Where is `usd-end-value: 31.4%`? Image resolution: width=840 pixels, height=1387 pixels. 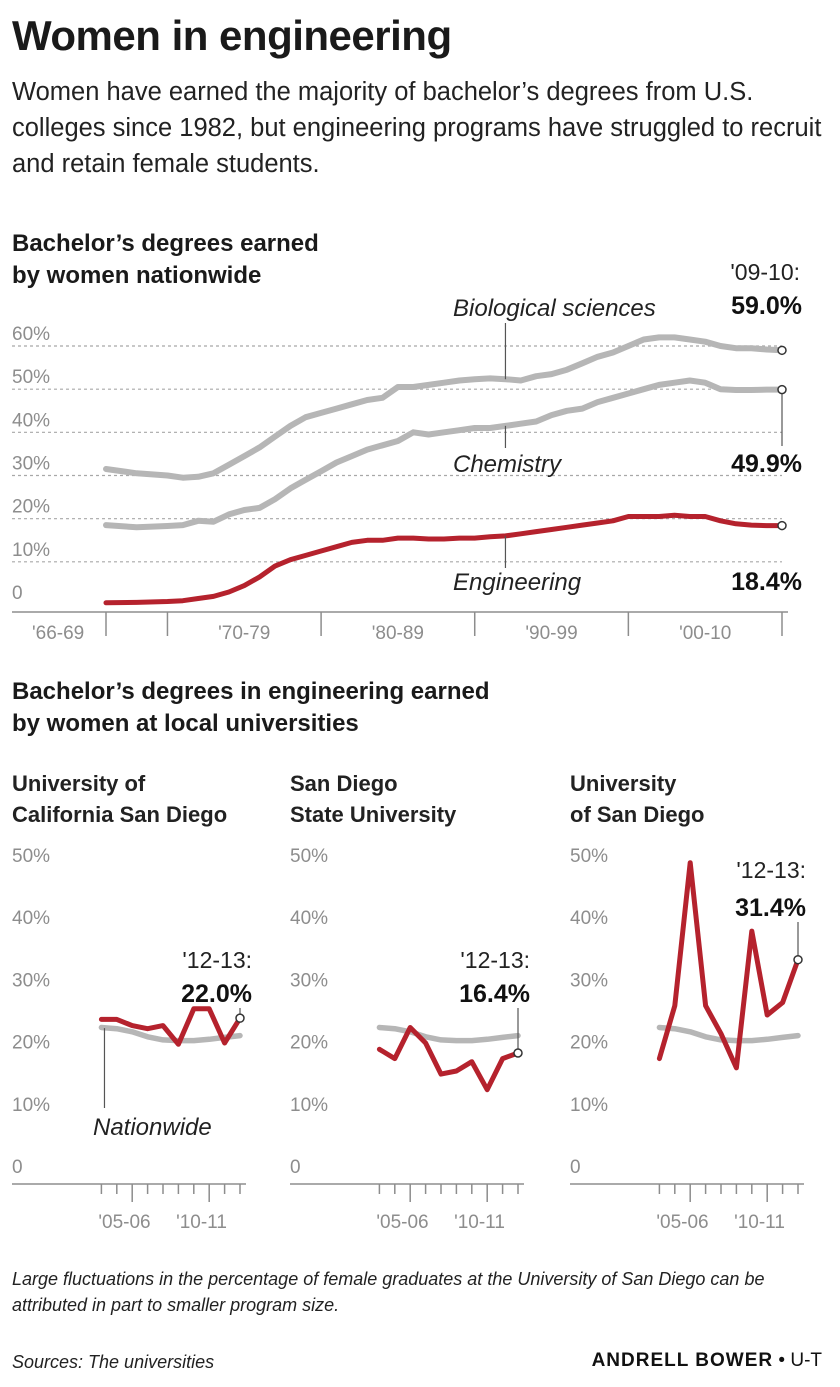 usd-end-value: 31.4% is located at coordinates (770, 908).